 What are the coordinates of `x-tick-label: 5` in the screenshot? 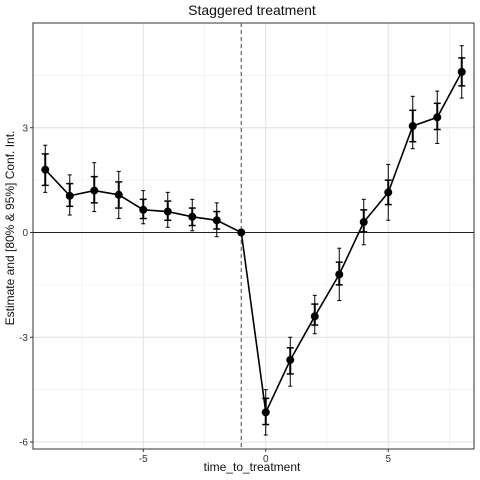 It's located at (388, 459).